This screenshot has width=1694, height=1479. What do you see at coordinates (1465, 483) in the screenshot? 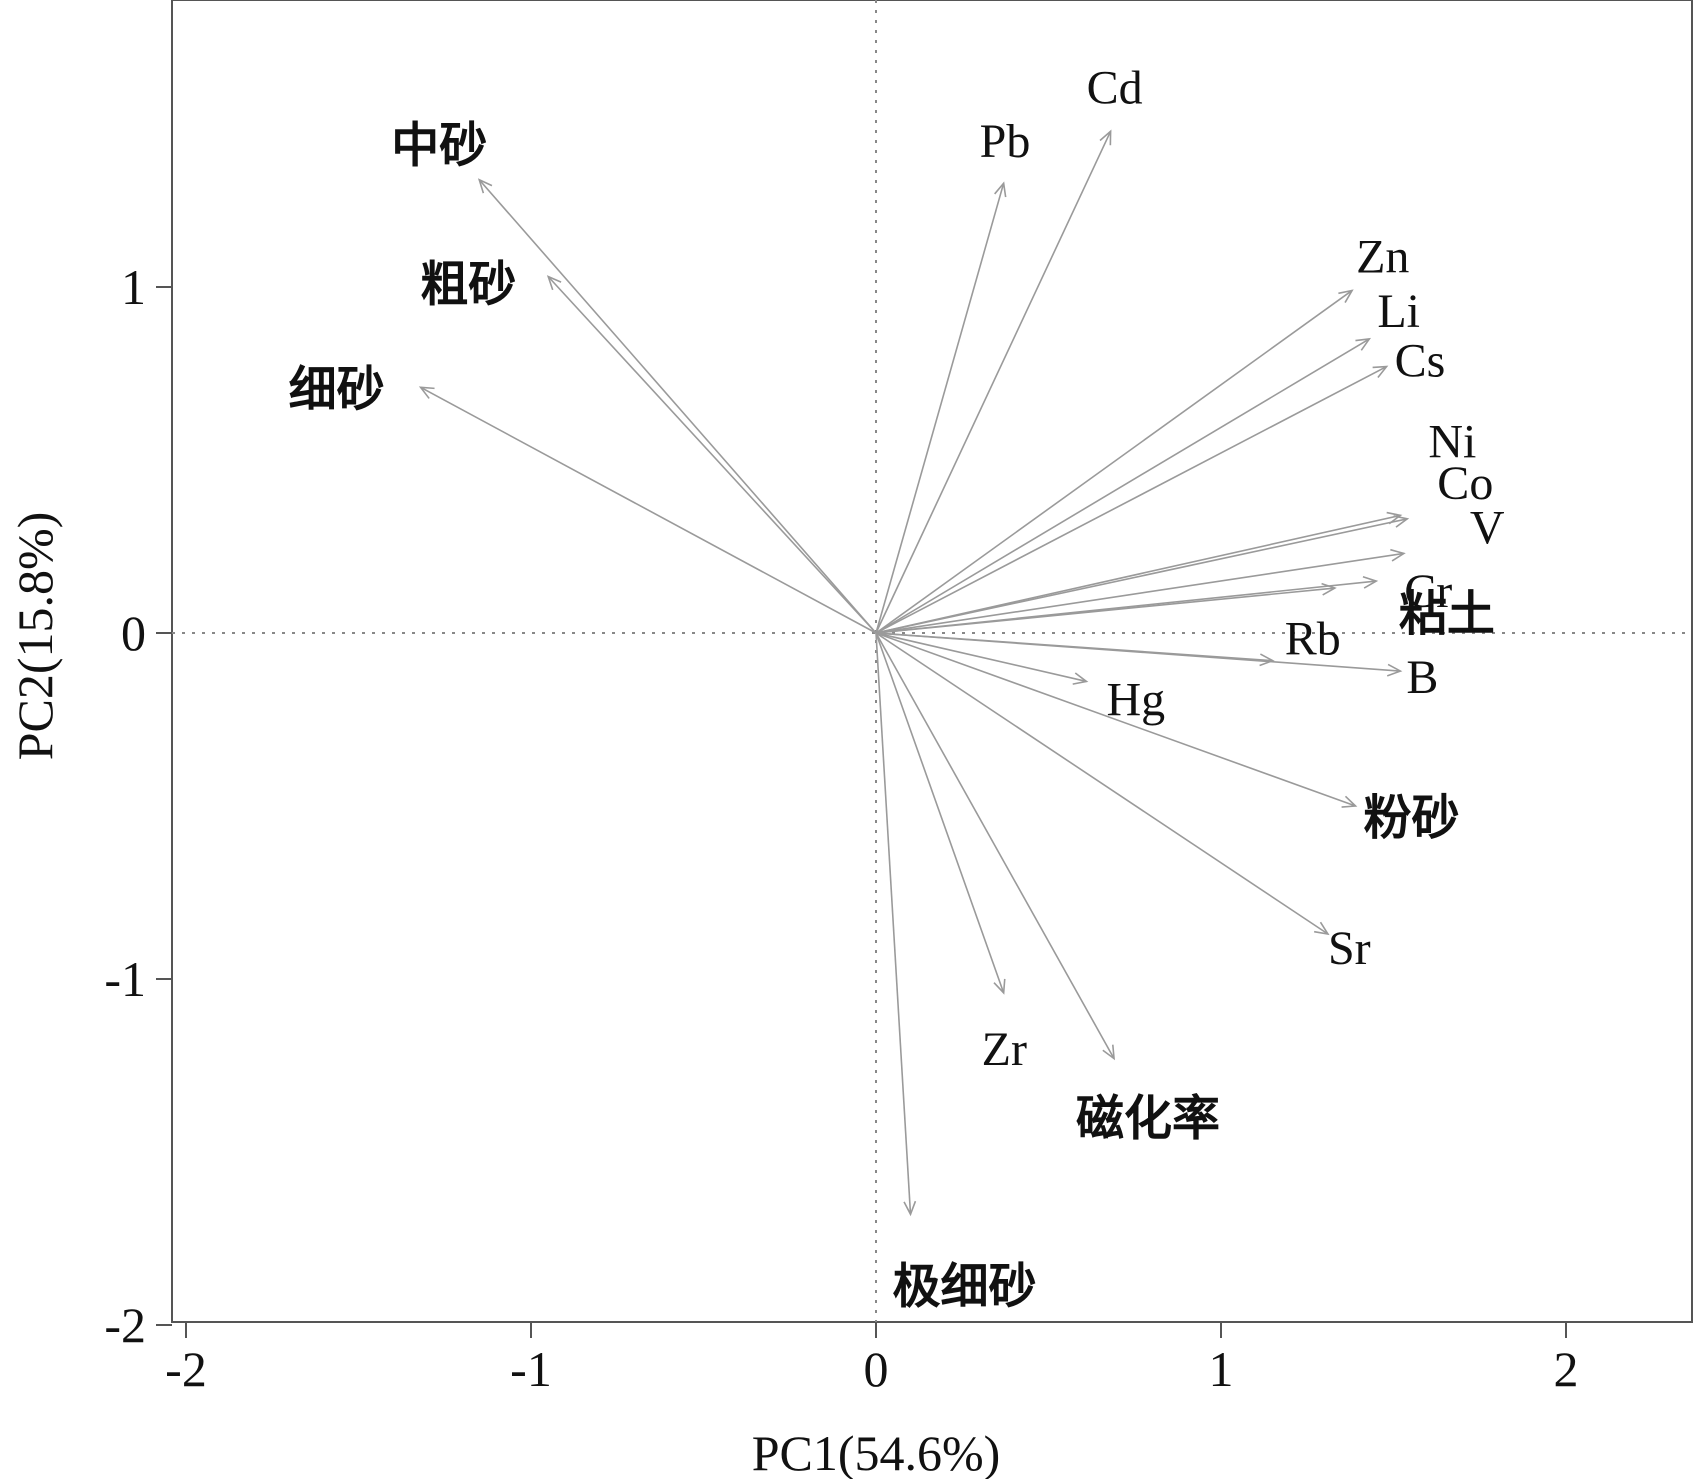
I see `loading-label: Co` at bounding box center [1465, 483].